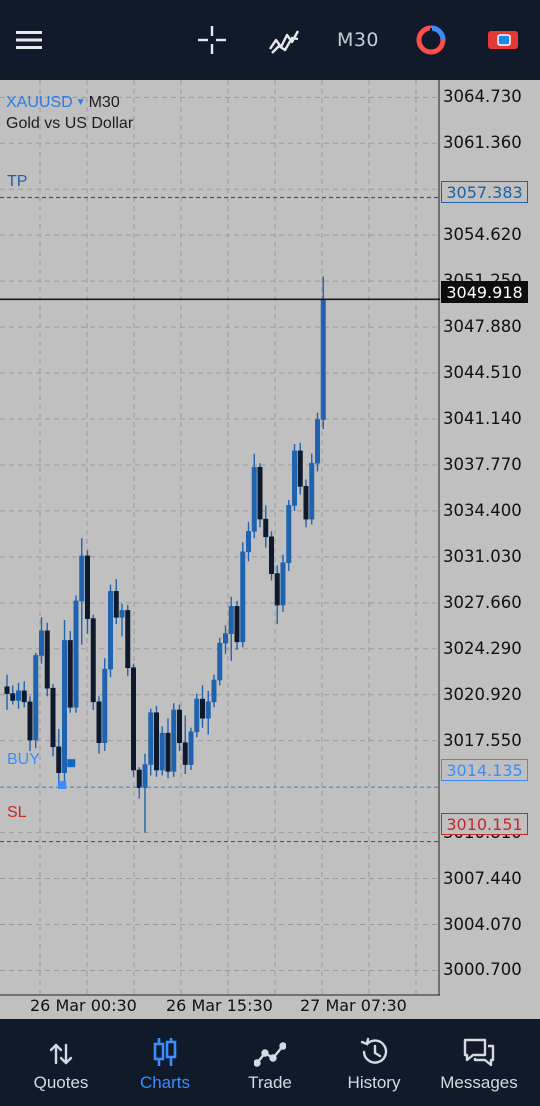  What do you see at coordinates (484, 770) in the screenshot?
I see `buy-price-tag: 3014.135` at bounding box center [484, 770].